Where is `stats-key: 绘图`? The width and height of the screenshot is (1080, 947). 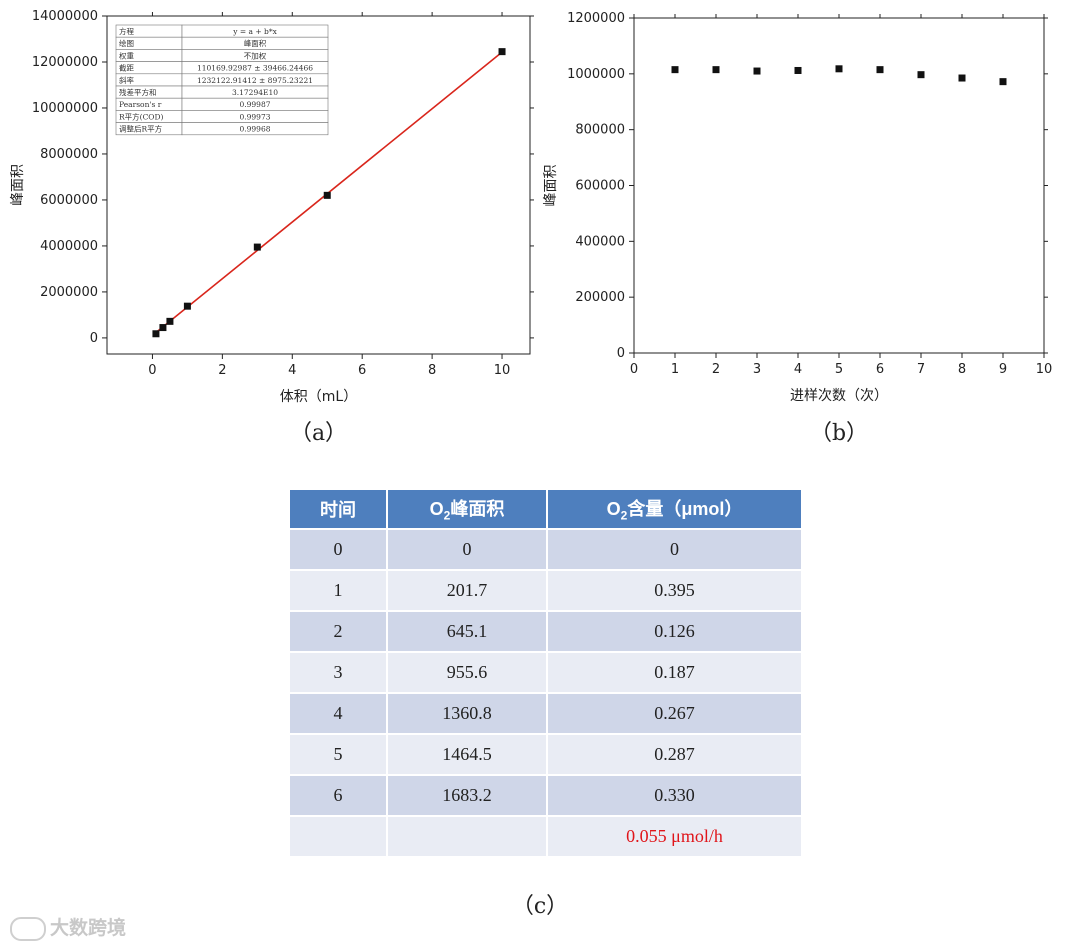 stats-key: 绘图 is located at coordinates (126, 43).